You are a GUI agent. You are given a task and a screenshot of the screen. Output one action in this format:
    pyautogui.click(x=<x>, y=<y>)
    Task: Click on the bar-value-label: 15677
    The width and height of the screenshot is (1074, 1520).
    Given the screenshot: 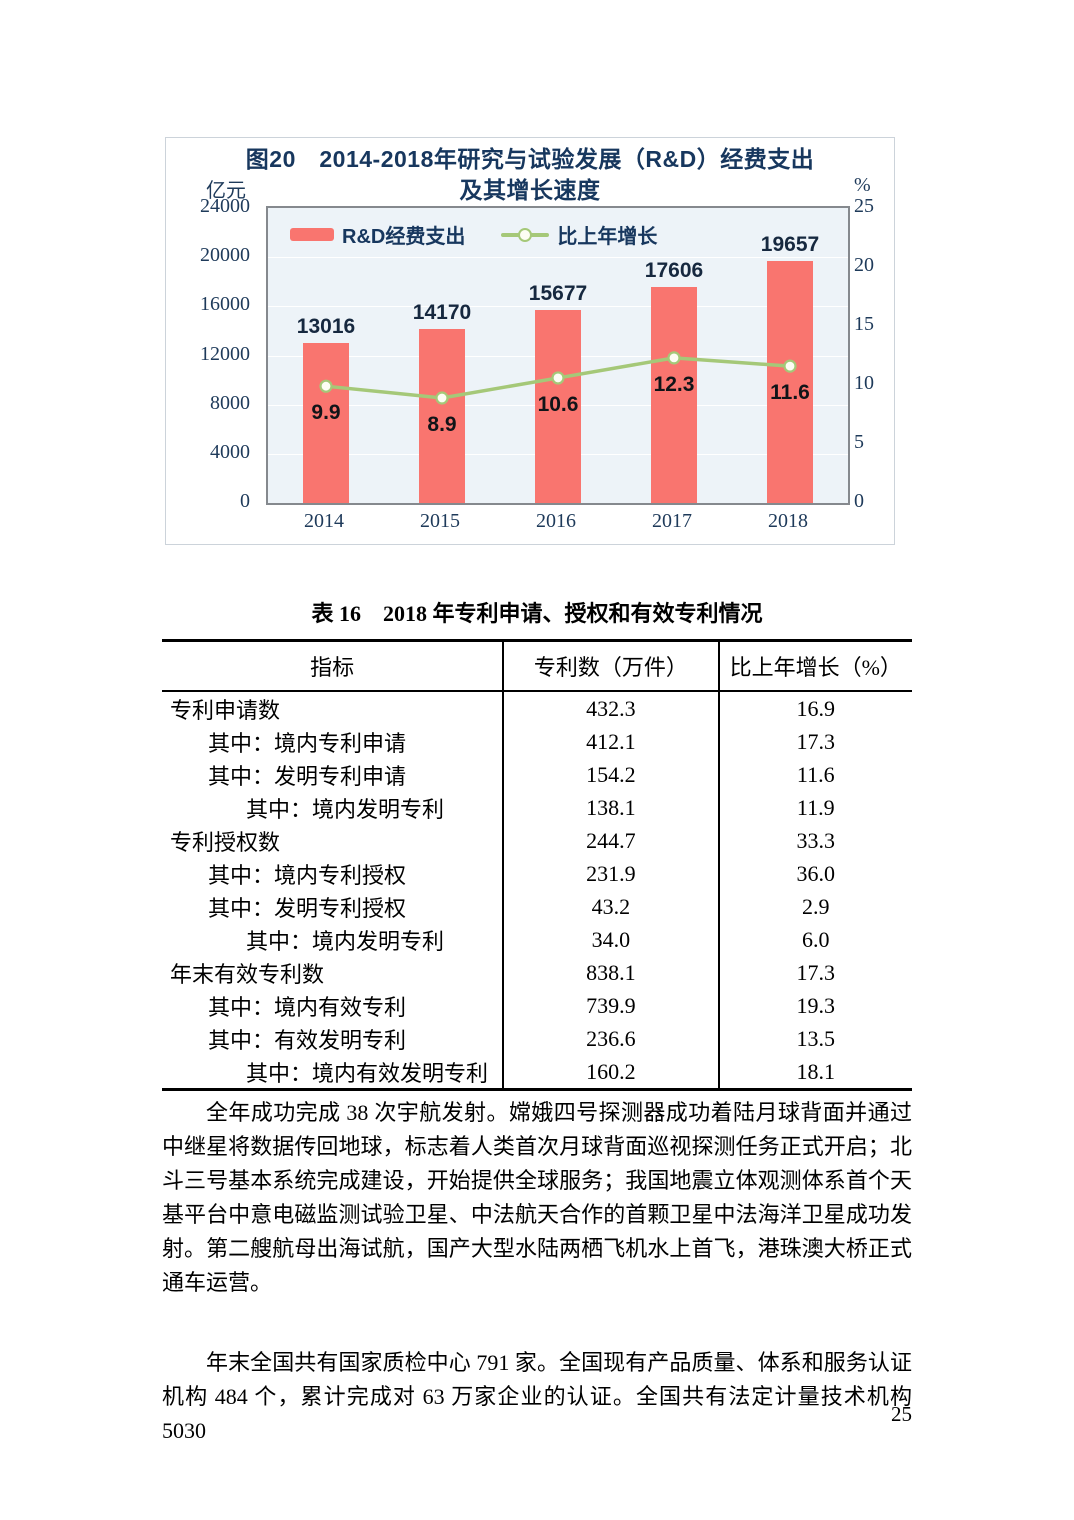 What is the action you would take?
    pyautogui.click(x=558, y=294)
    